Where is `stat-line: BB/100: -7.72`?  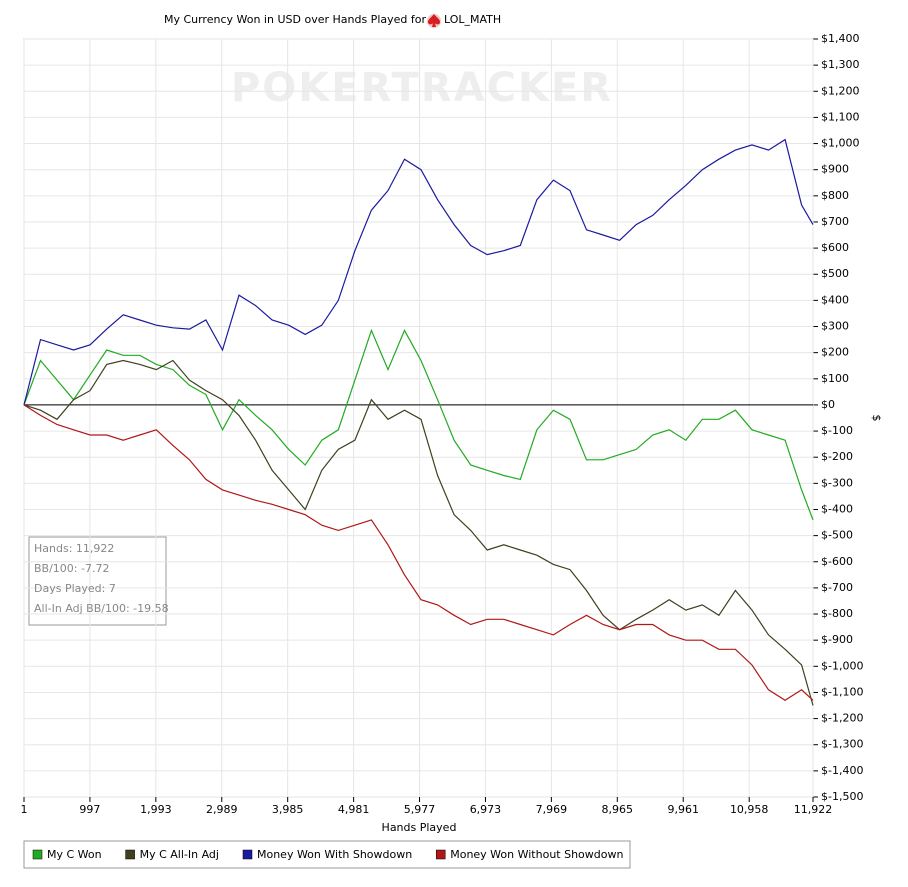 stat-line: BB/100: -7.72 is located at coordinates (71, 568).